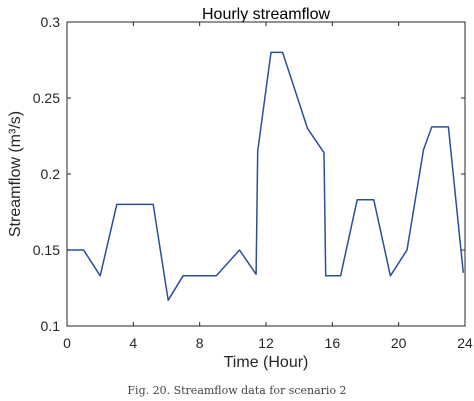 This screenshot has width=474, height=401. Describe the element at coordinates (51, 22) in the screenshot. I see `y-tick-label: 0.3` at that location.